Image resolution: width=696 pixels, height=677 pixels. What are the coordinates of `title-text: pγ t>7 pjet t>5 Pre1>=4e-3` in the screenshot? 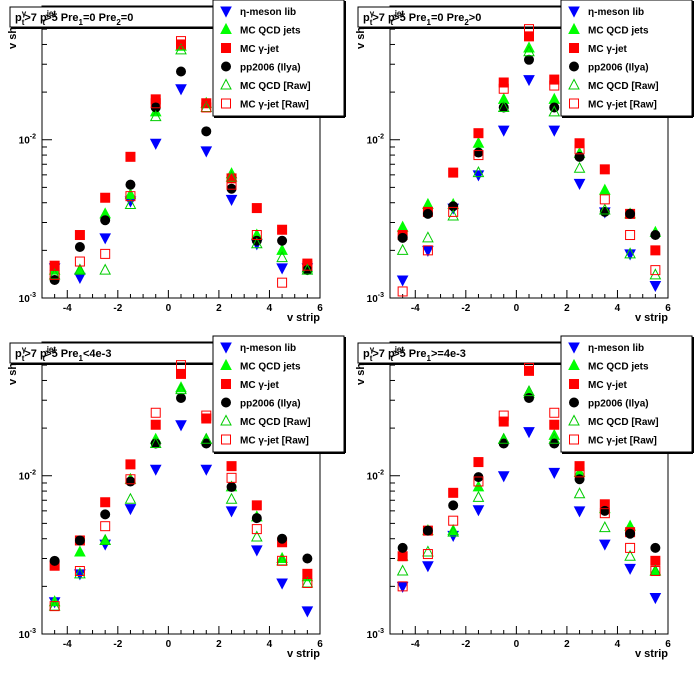 It's located at (414, 354).